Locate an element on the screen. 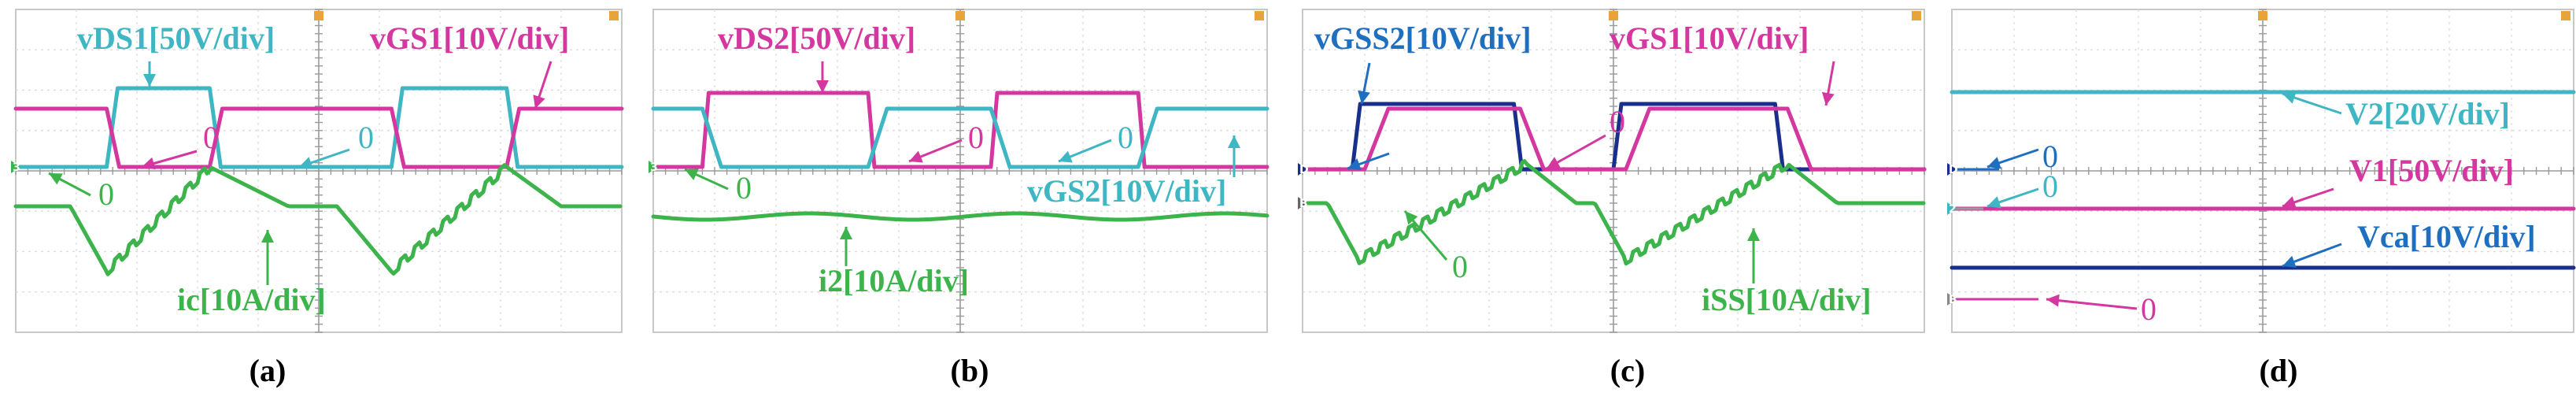 This screenshot has width=2576, height=400. arrow-zero-b3-head is located at coordinates (692, 175).